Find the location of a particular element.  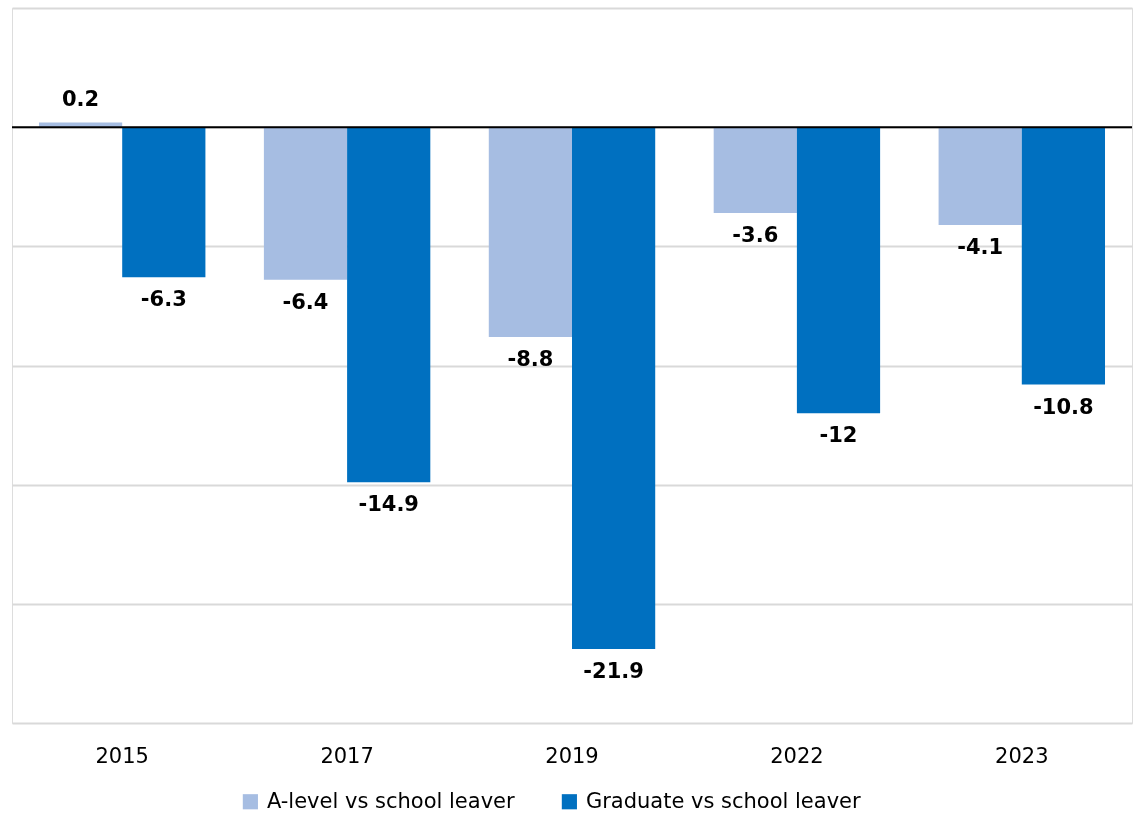

data-label: -4.1 is located at coordinates (980, 246).